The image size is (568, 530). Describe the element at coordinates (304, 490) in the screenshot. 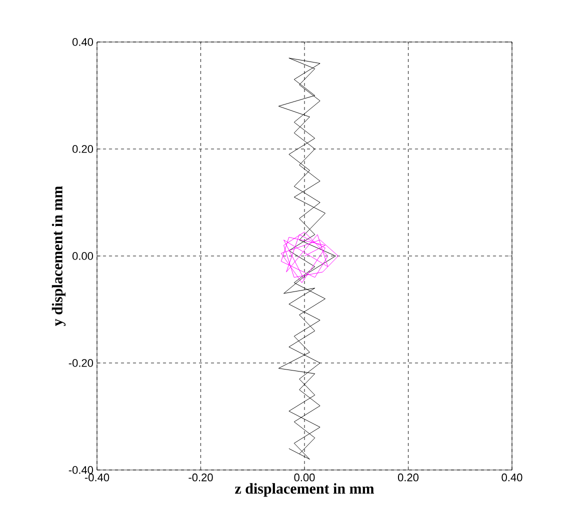

I see `x-axis-title: z displacement in mm` at that location.